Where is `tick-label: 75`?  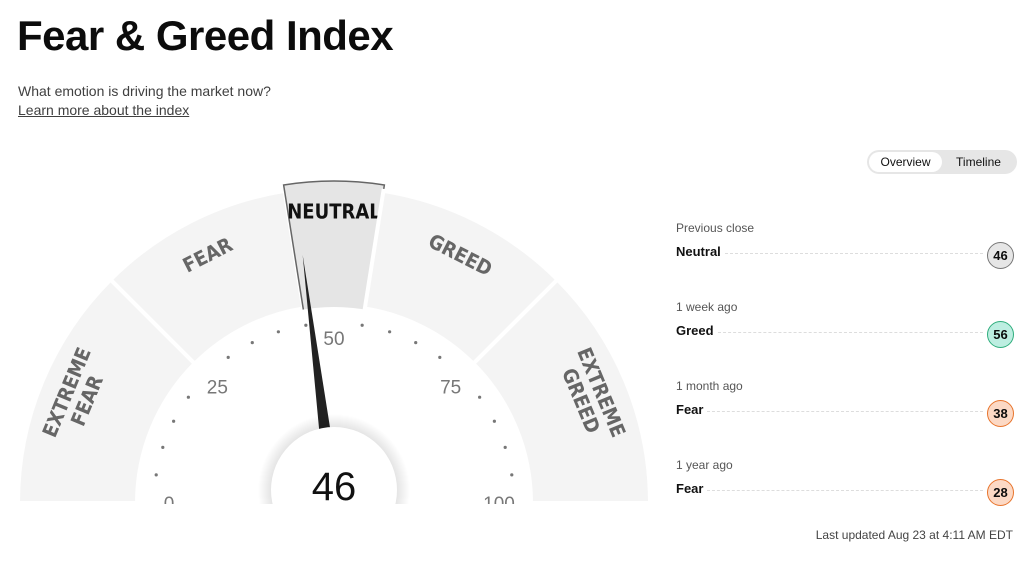
tick-label: 75 is located at coordinates (450, 387).